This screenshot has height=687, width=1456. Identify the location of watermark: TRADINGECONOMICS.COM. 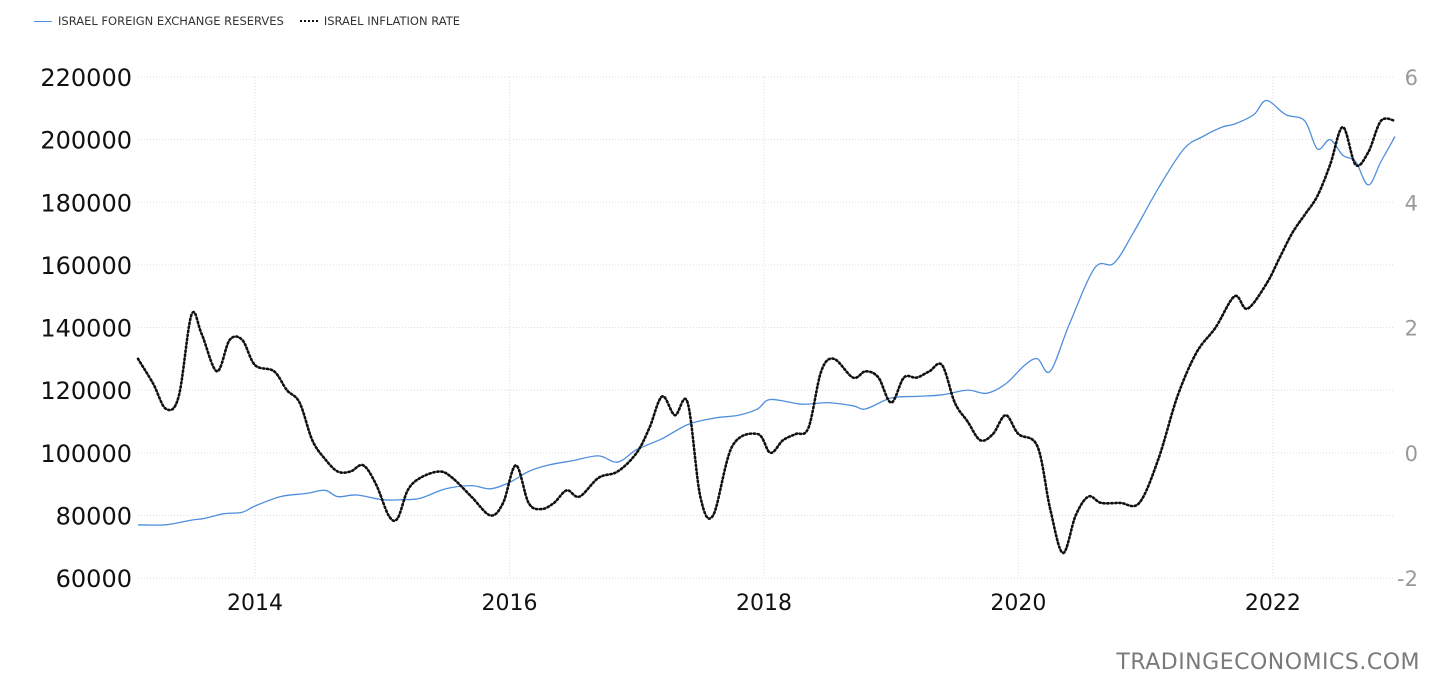
(1268, 662).